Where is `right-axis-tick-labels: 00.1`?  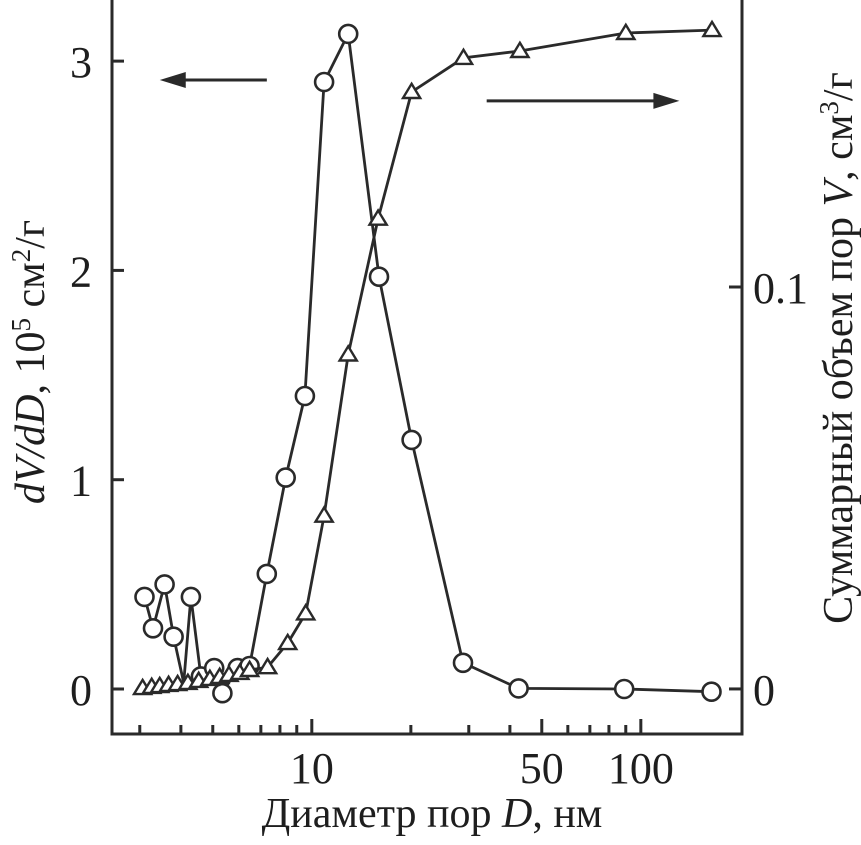
right-axis-tick-labels: 00.1 is located at coordinates (780, 489).